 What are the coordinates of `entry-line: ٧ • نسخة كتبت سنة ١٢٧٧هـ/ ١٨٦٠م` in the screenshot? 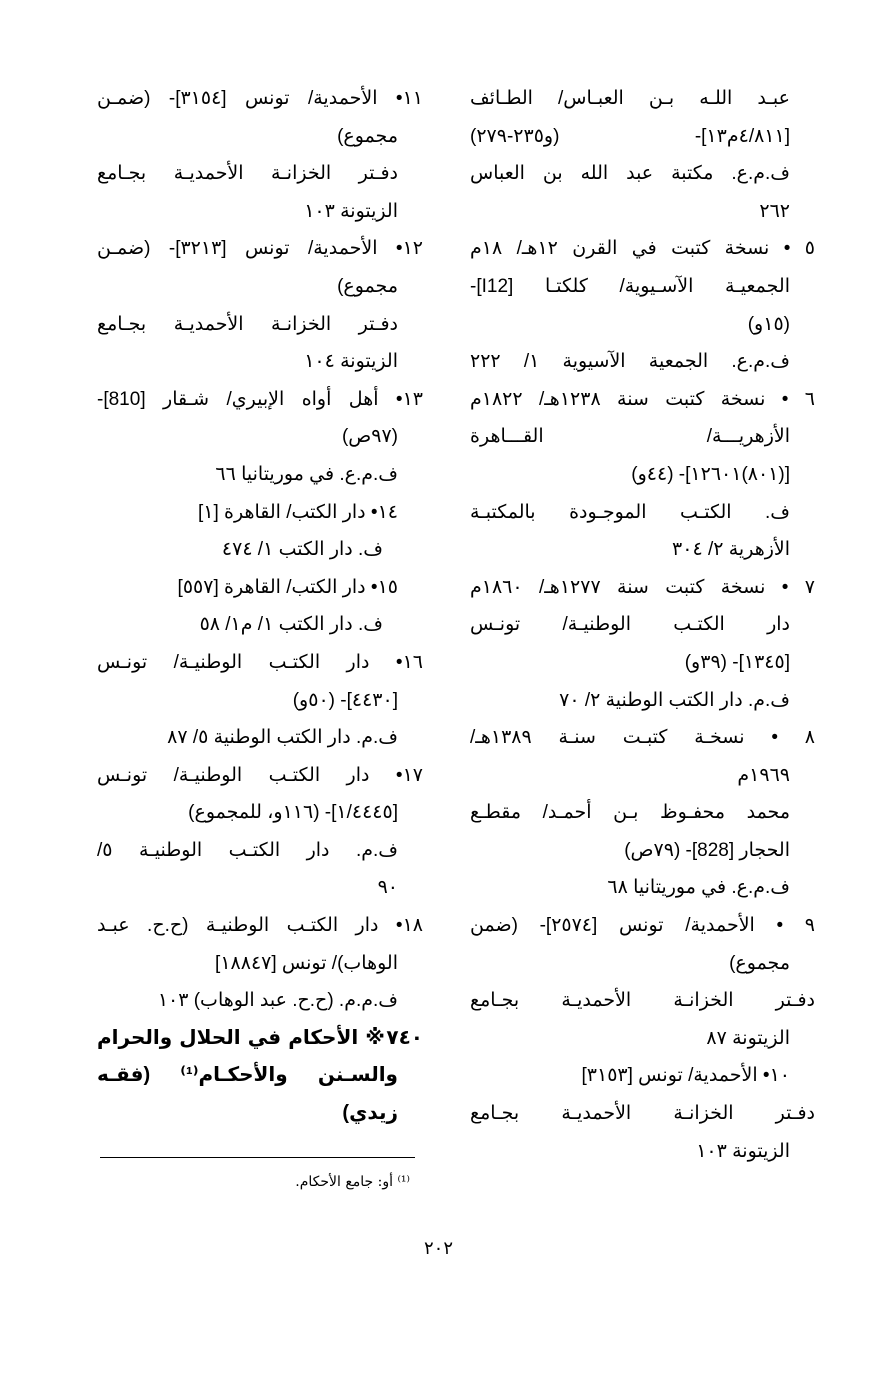 It's located at (642, 587).